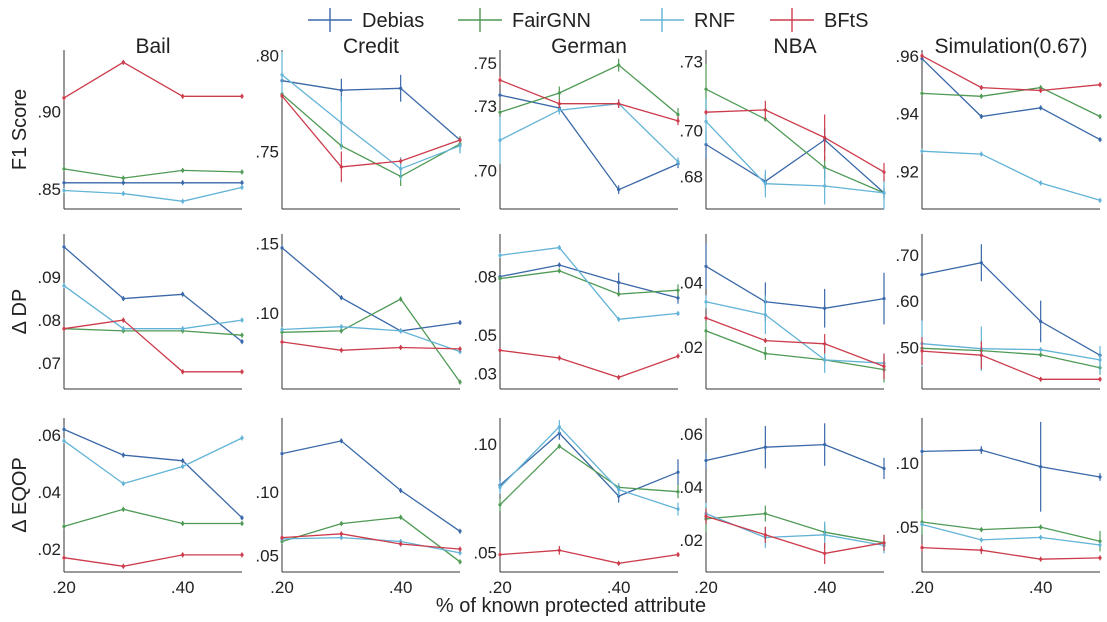 Image resolution: width=1107 pixels, height=622 pixels. I want to click on legend-entry-fairgnn: FairGNN, so click(524, 20).